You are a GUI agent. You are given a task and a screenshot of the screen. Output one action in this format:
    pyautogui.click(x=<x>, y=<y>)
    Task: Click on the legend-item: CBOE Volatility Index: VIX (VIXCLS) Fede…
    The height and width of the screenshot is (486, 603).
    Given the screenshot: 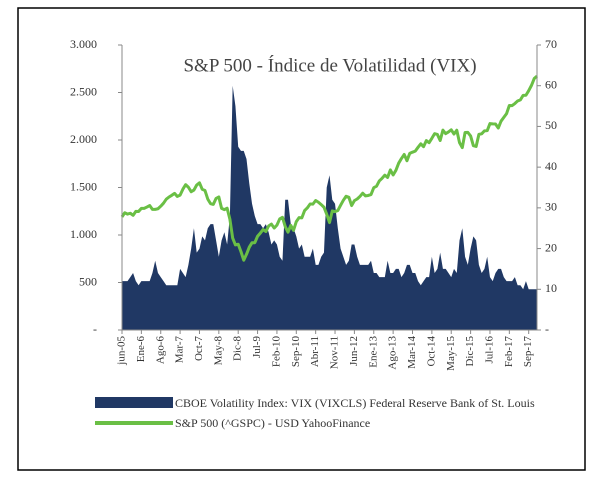 What is the action you would take?
    pyautogui.click(x=320, y=403)
    